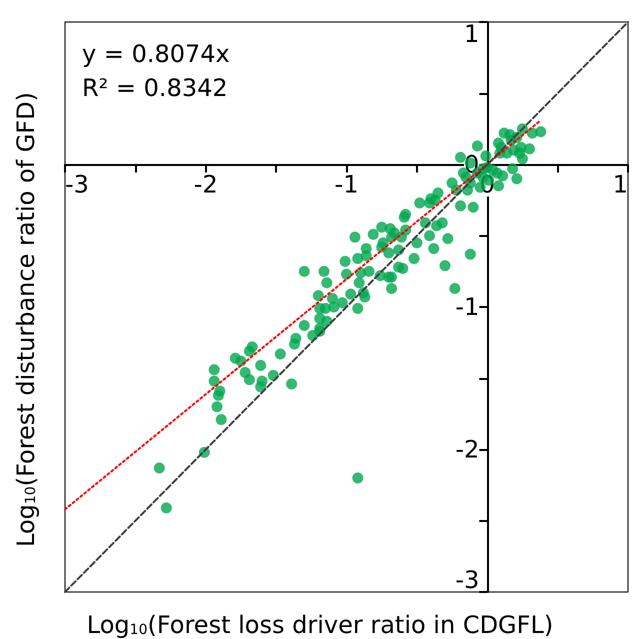 The image size is (640, 639). Describe the element at coordinates (346, 184) in the screenshot. I see `x-tick-label: -1` at that location.